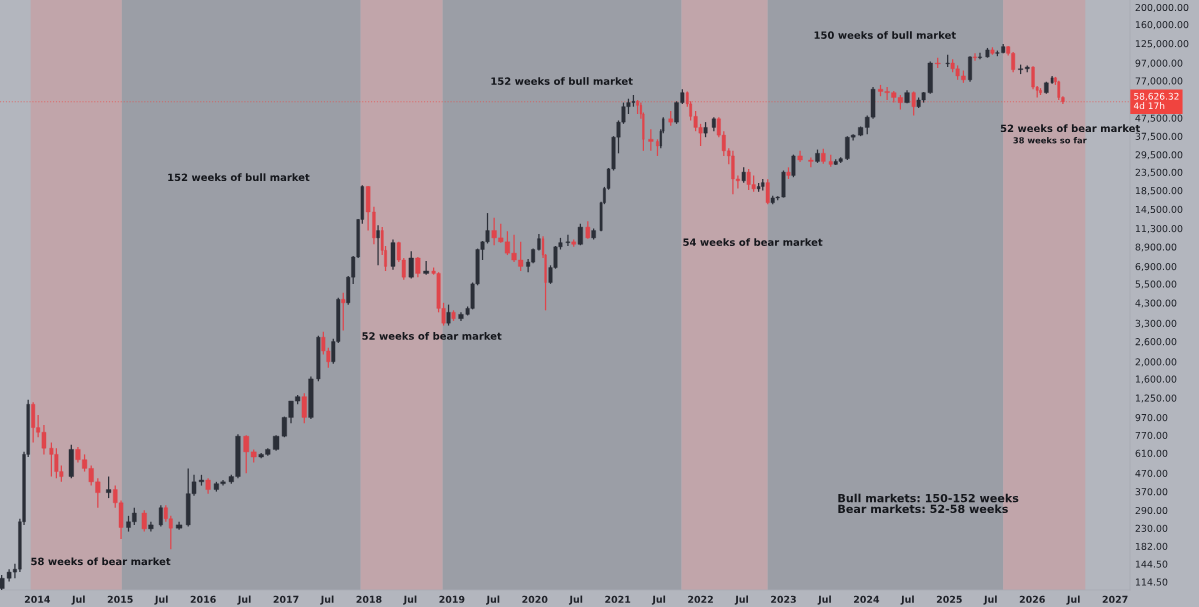 This screenshot has width=1199, height=607. Describe the element at coordinates (1156, 398) in the screenshot. I see `y-tick-label: 1,250.00` at that location.